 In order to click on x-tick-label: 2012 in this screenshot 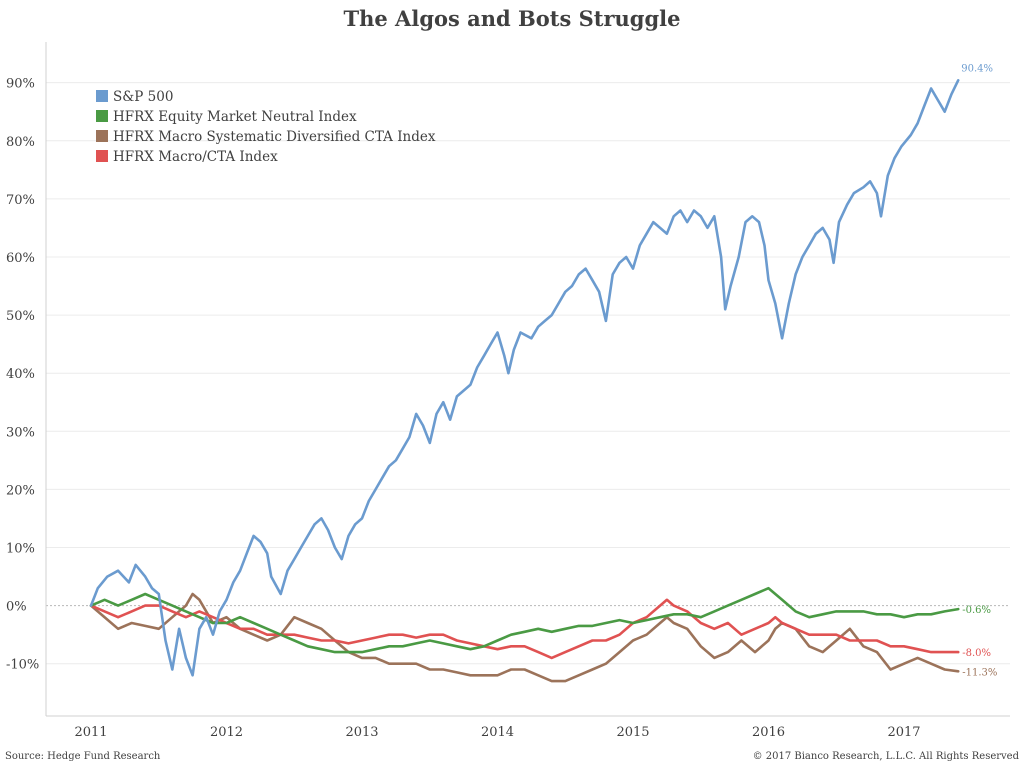, I will do `click(226, 732)`.